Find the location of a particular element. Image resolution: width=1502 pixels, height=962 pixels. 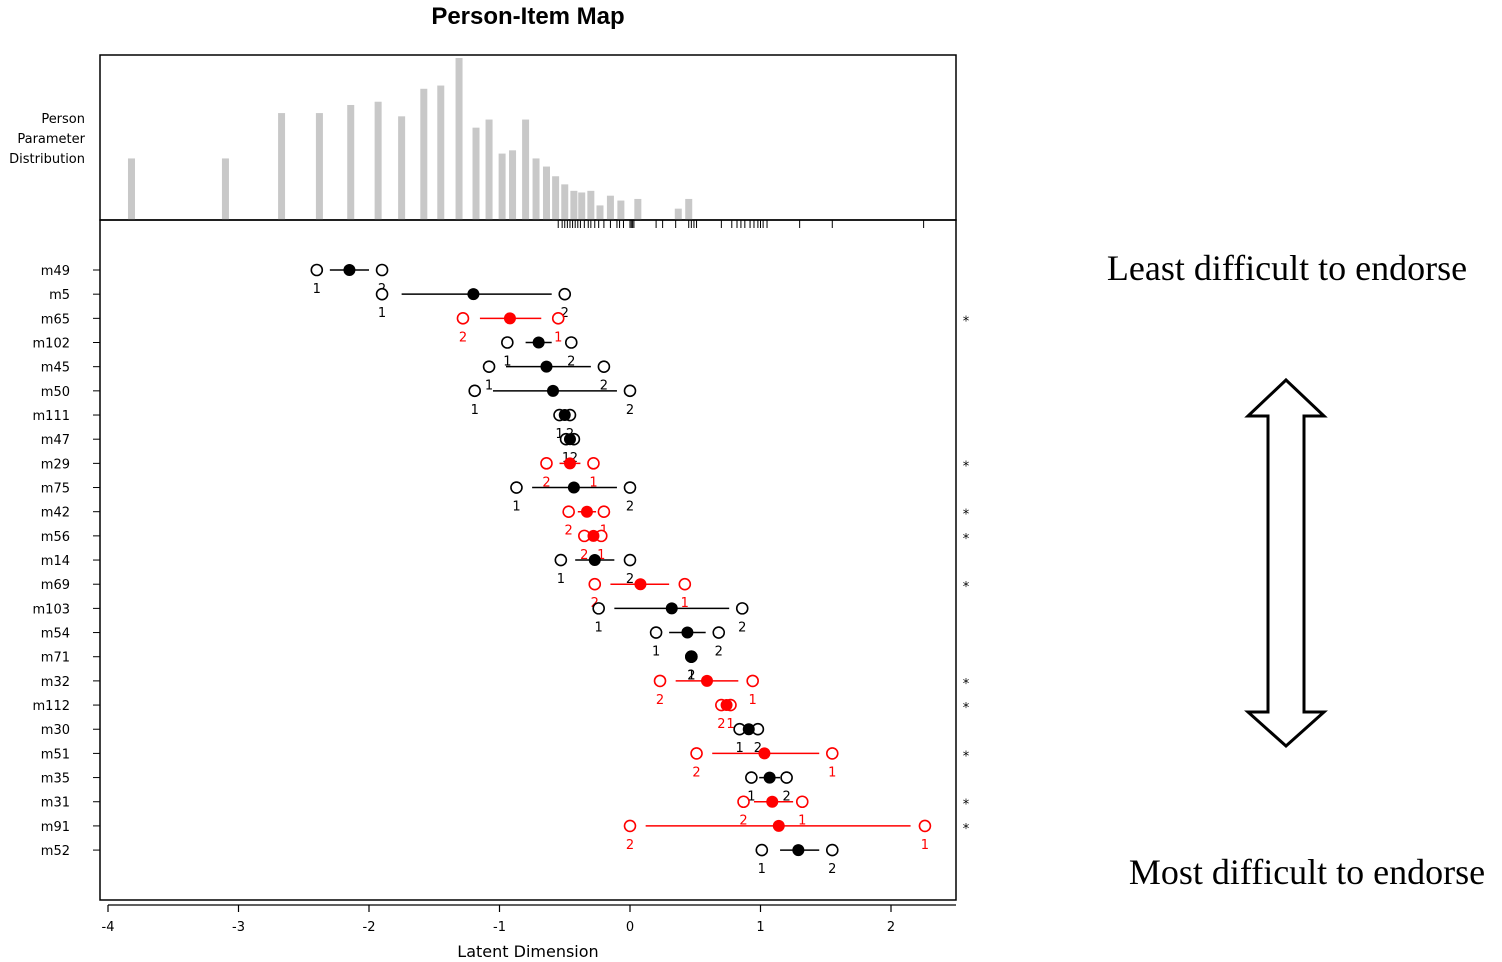

distribution-label-line: Person is located at coordinates (63, 119).